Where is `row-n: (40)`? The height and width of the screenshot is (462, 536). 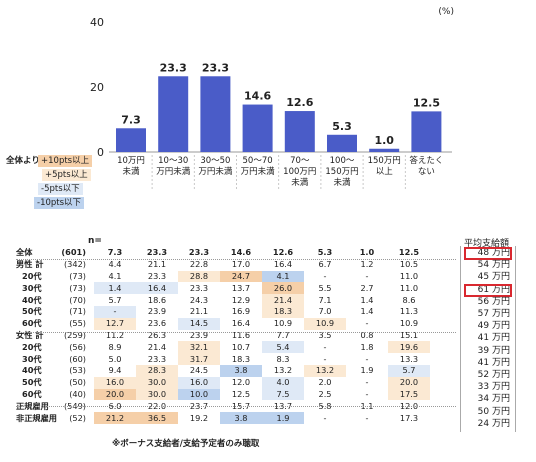 row-n: (40) is located at coordinates (77, 393).